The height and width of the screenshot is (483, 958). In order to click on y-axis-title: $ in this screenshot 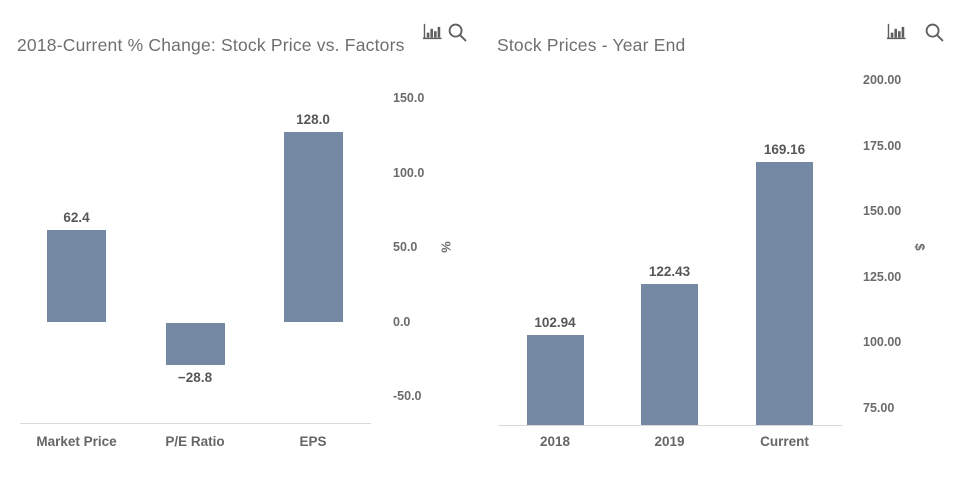, I will do `click(920, 247)`.